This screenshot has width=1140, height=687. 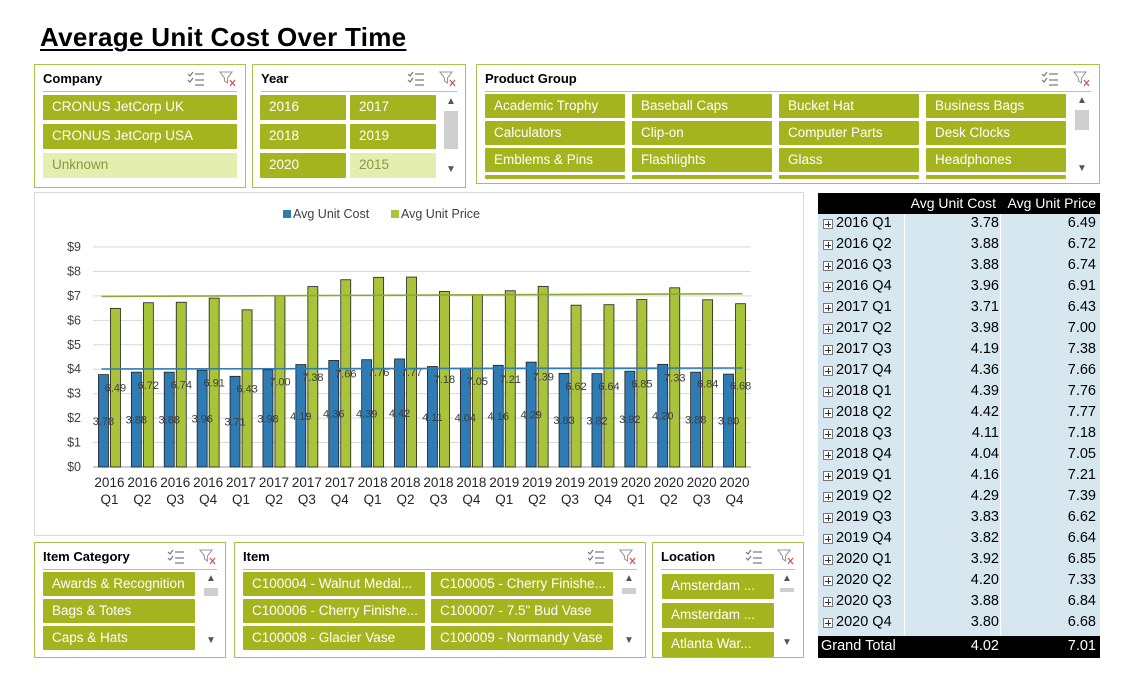 What do you see at coordinates (74, 394) in the screenshot?
I see `y-tick-label: $3` at bounding box center [74, 394].